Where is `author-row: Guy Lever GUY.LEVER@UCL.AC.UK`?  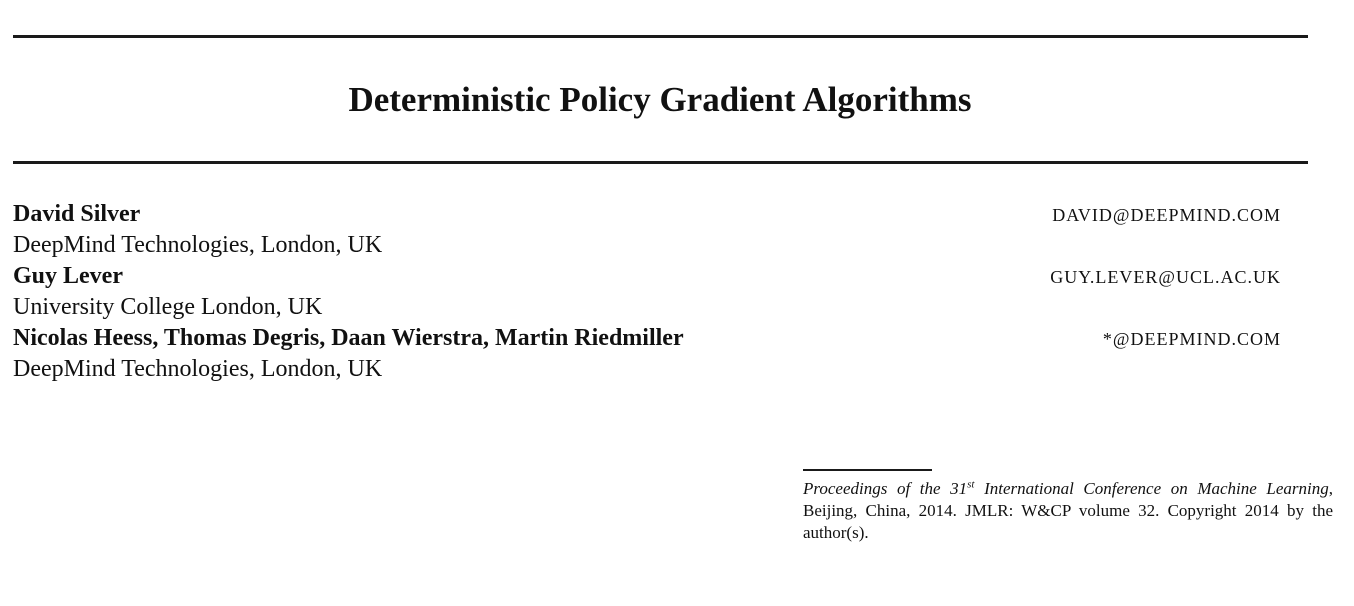 author-row: Guy Lever GUY.LEVER@UCL.AC.UK is located at coordinates (647, 276).